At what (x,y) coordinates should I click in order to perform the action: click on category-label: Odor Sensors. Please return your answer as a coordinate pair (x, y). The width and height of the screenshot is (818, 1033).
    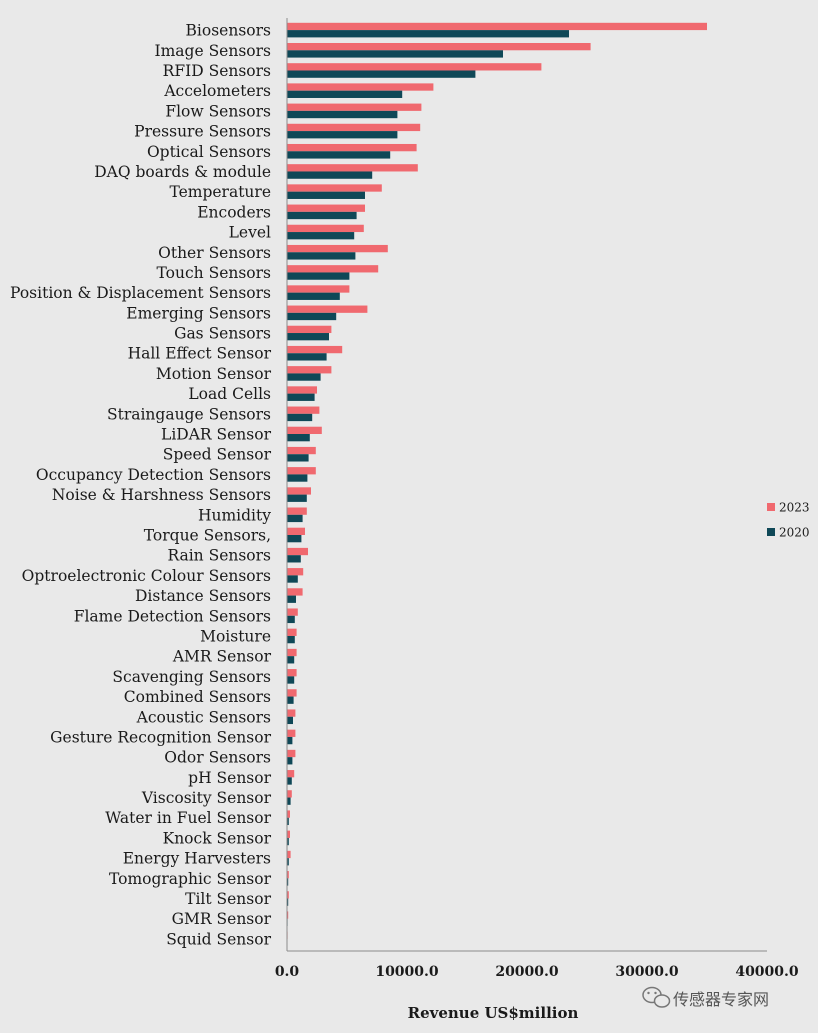
    Looking at the image, I should click on (217, 758).